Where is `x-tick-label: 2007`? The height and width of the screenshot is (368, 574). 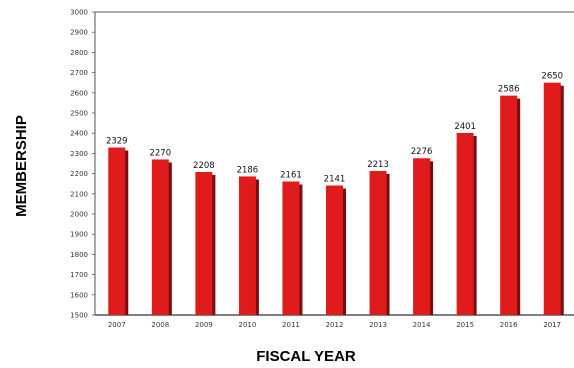 x-tick-label: 2007 is located at coordinates (117, 325).